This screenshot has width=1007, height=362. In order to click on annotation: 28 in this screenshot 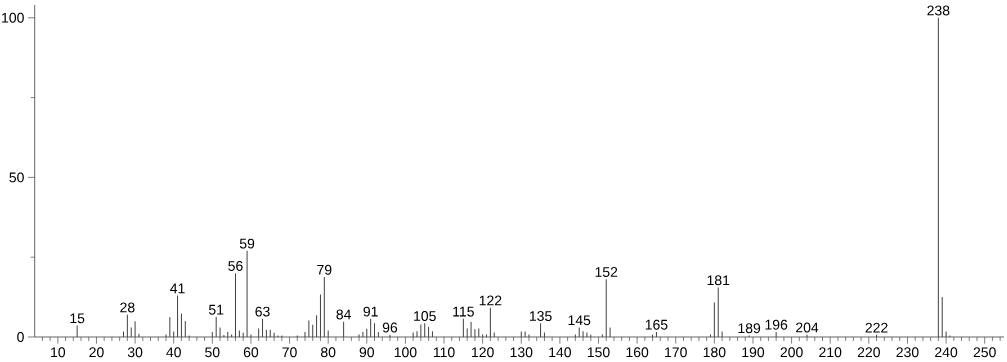, I will do `click(127, 307)`.